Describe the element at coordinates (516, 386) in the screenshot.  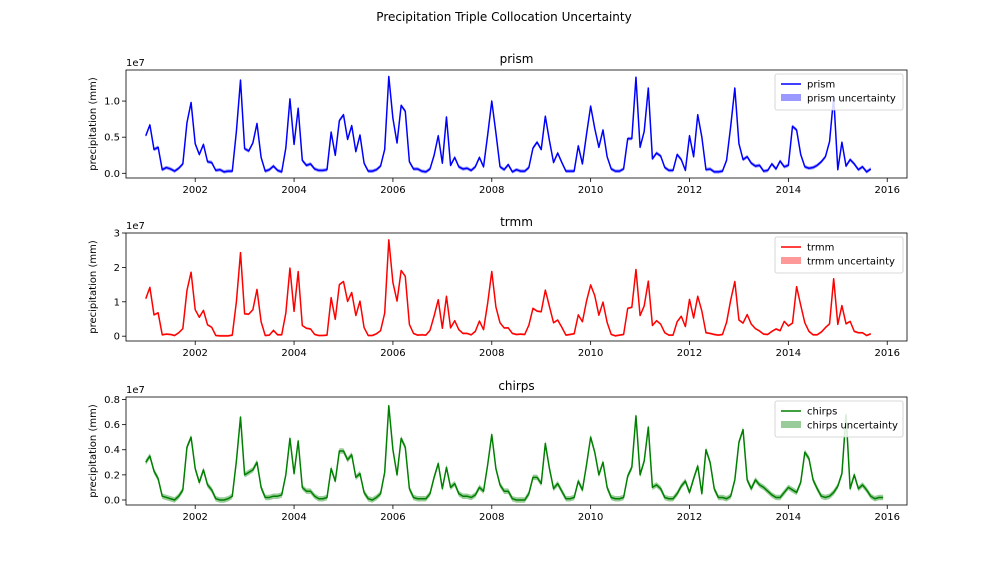
I see `subplot-title: chirps` at that location.